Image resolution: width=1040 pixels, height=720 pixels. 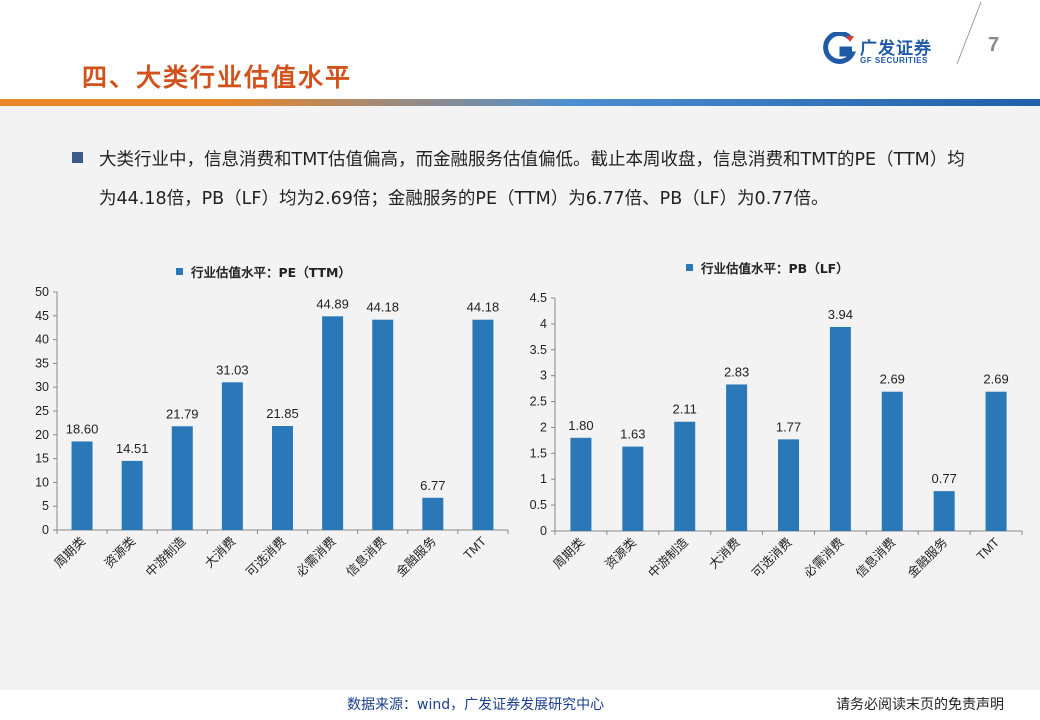 I want to click on bullet-marker, so click(x=77, y=157).